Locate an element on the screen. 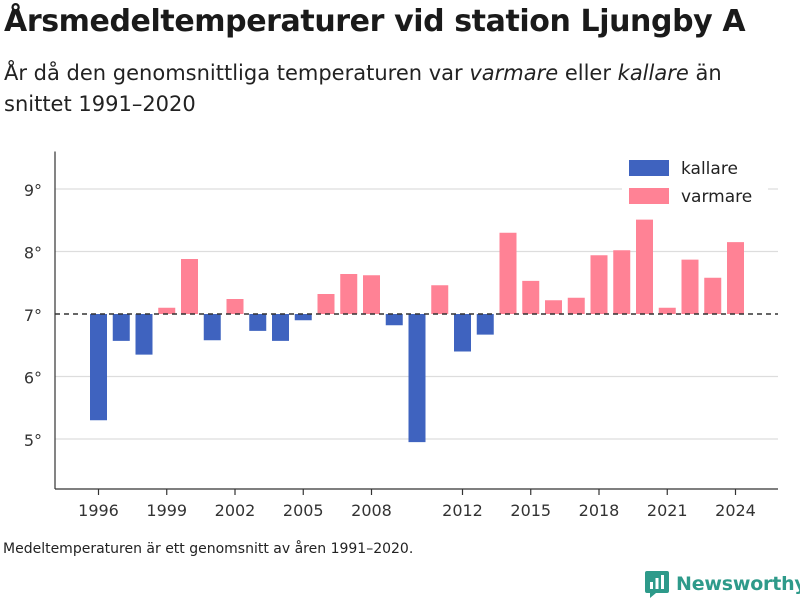 This screenshot has width=800, height=600. subtitle-emphasis-varmare: varmare is located at coordinates (514, 73).